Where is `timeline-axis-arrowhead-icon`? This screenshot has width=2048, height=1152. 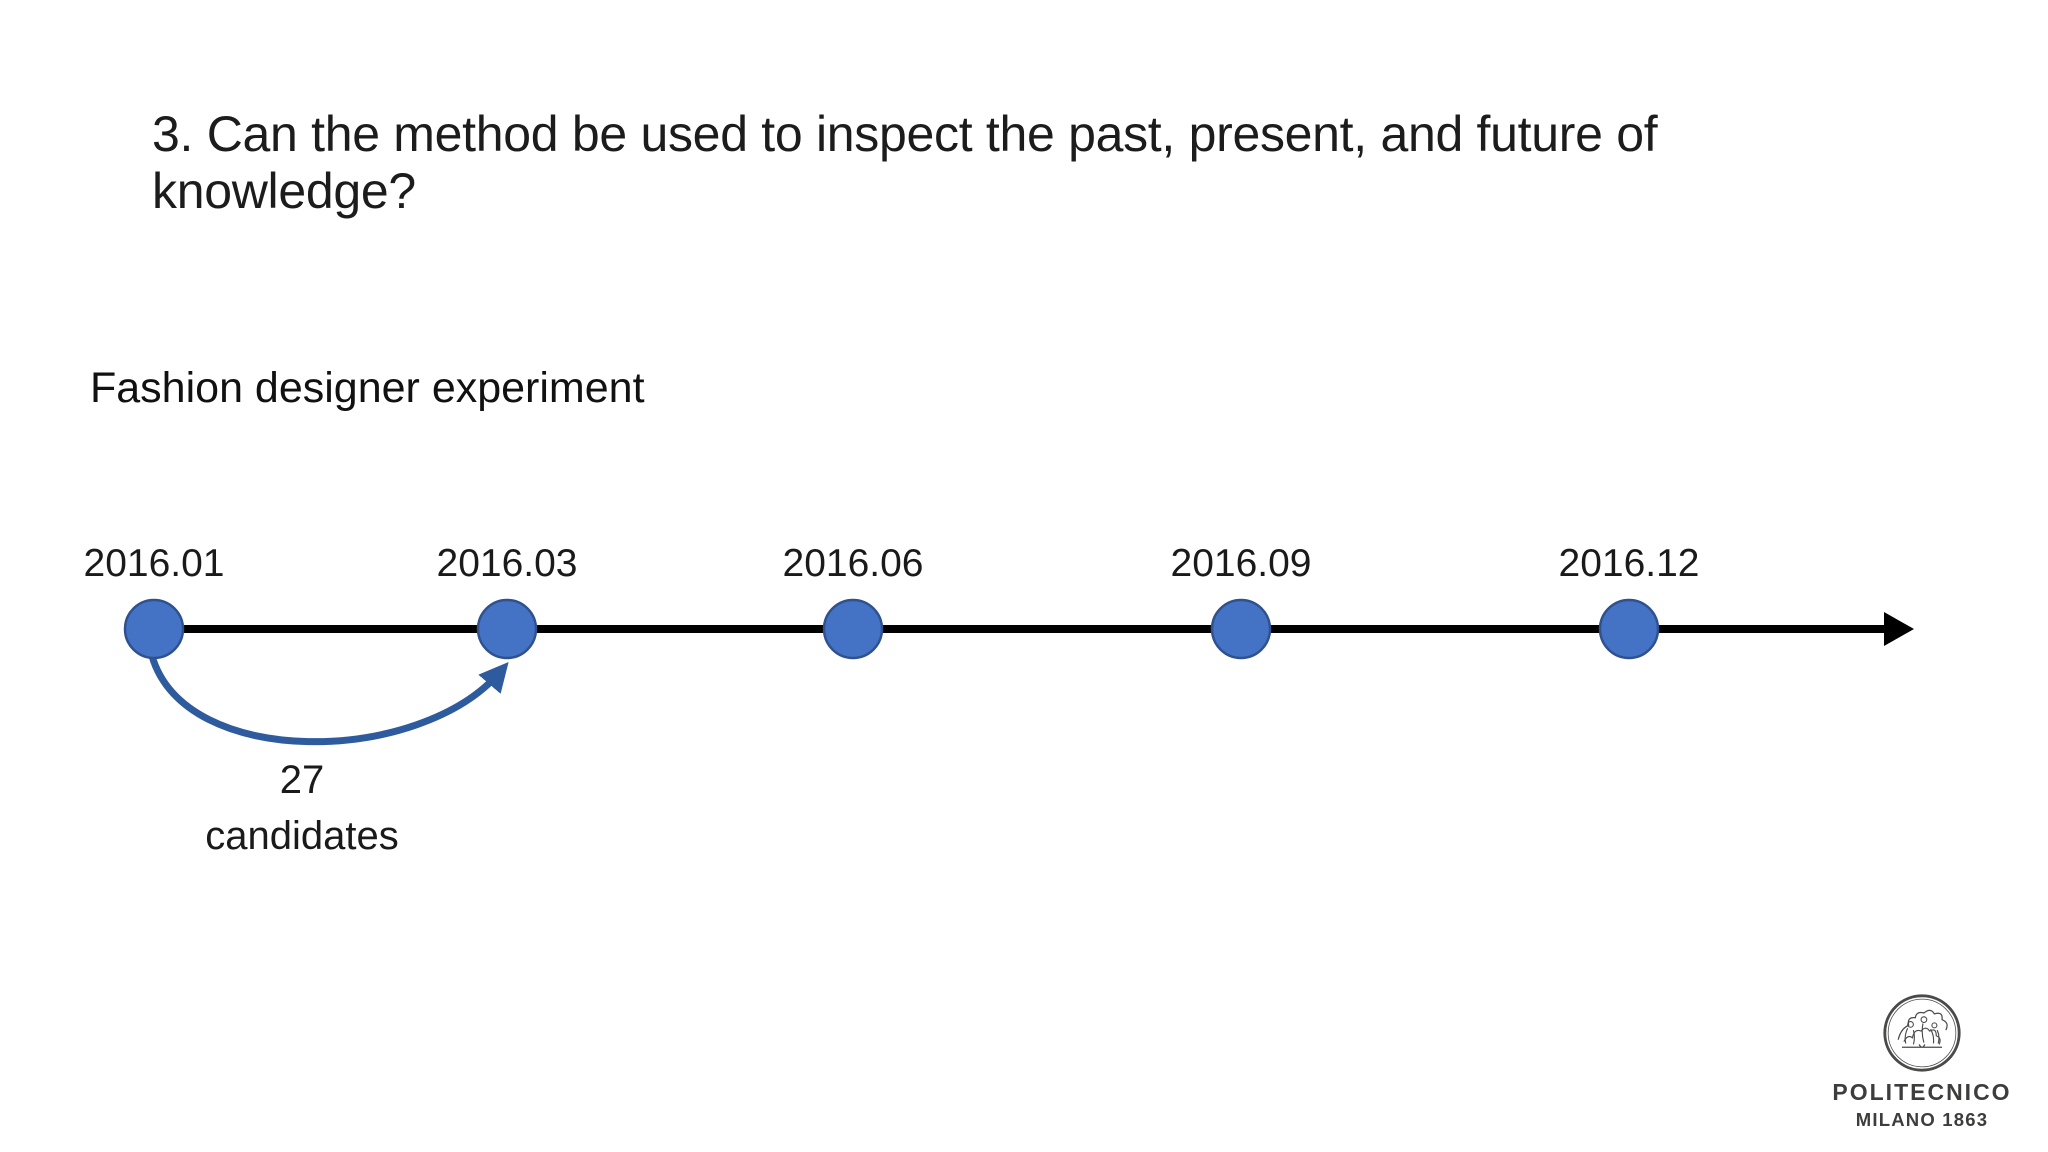
timeline-axis-arrowhead-icon is located at coordinates (1899, 629).